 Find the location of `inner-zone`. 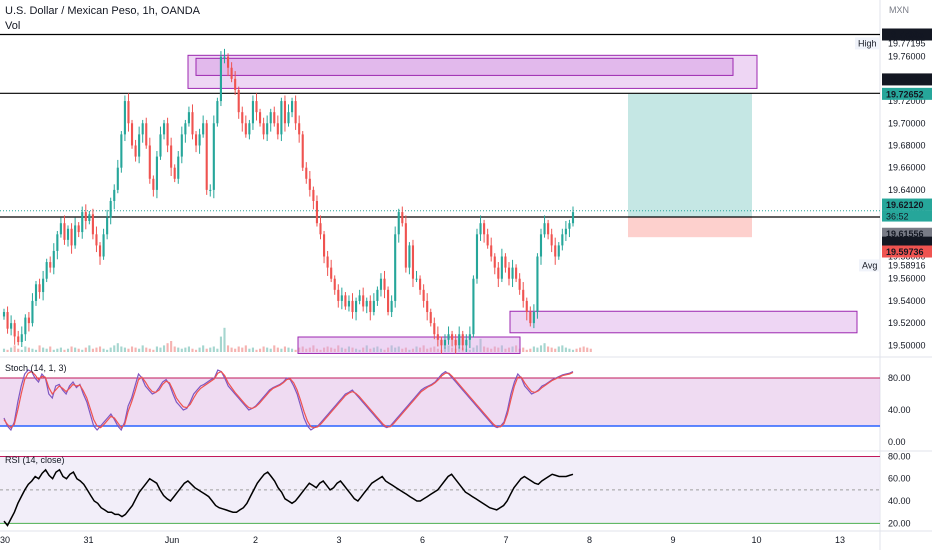

inner-zone is located at coordinates (464, 66).